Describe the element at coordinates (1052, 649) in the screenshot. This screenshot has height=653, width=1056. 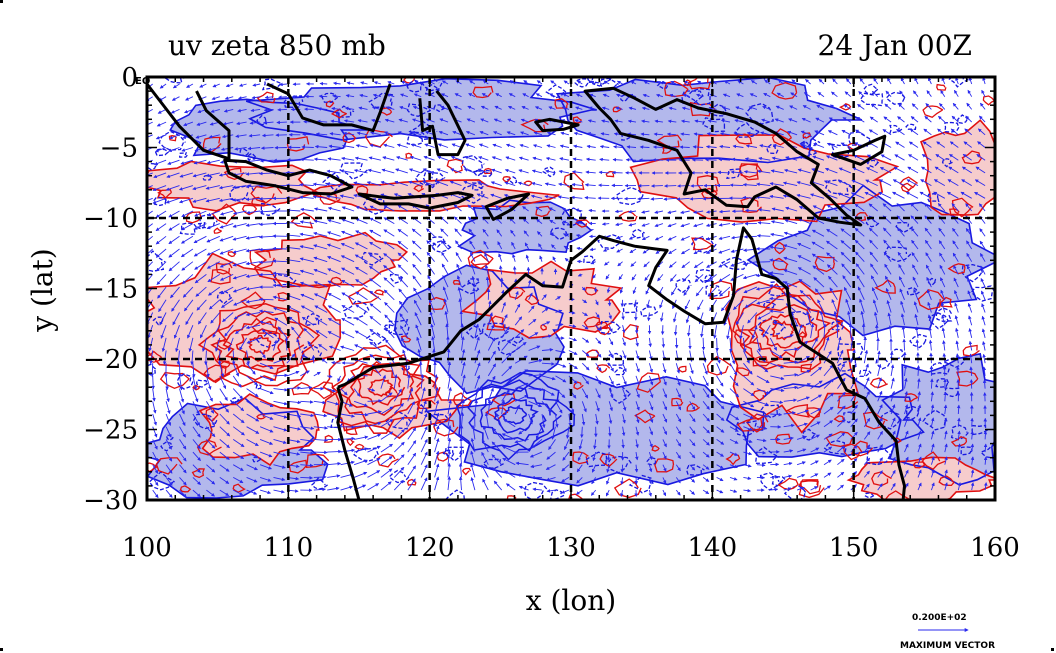
I see `corner-mark-bottom-right` at that location.